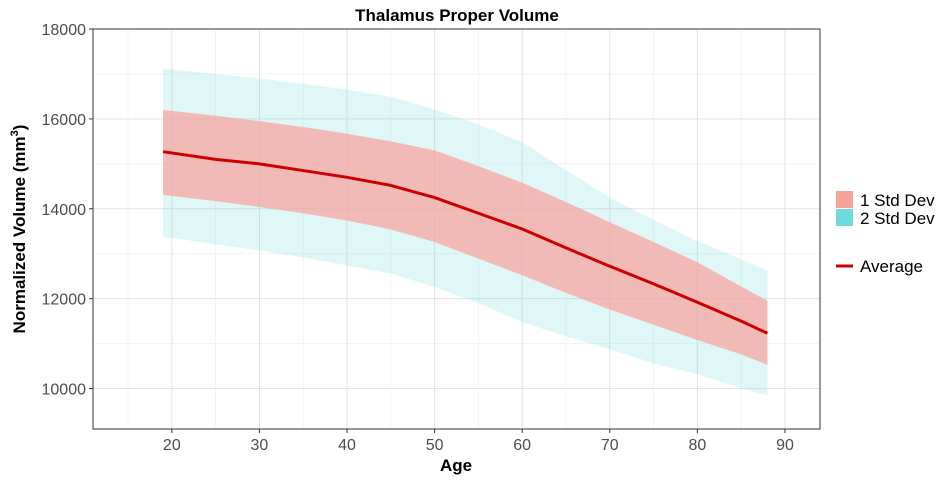 Image resolution: width=950 pixels, height=480 pixels. Describe the element at coordinates (785, 445) in the screenshot. I see `x-tick-label: 90` at that location.